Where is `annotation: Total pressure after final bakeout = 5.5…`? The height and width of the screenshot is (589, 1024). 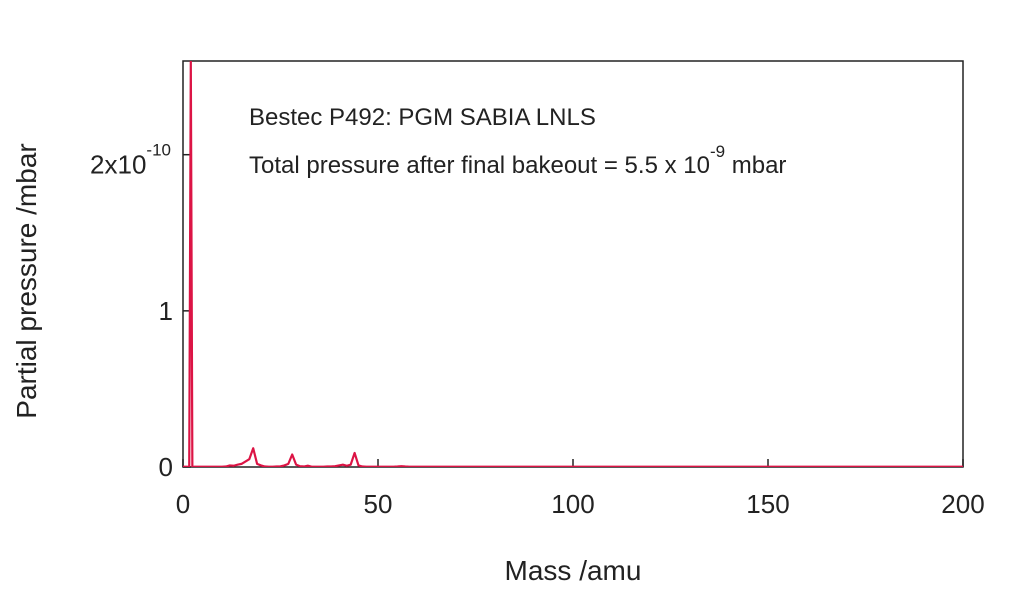
annotation: Total pressure after final bakeout = 5.5… is located at coordinates (517, 160).